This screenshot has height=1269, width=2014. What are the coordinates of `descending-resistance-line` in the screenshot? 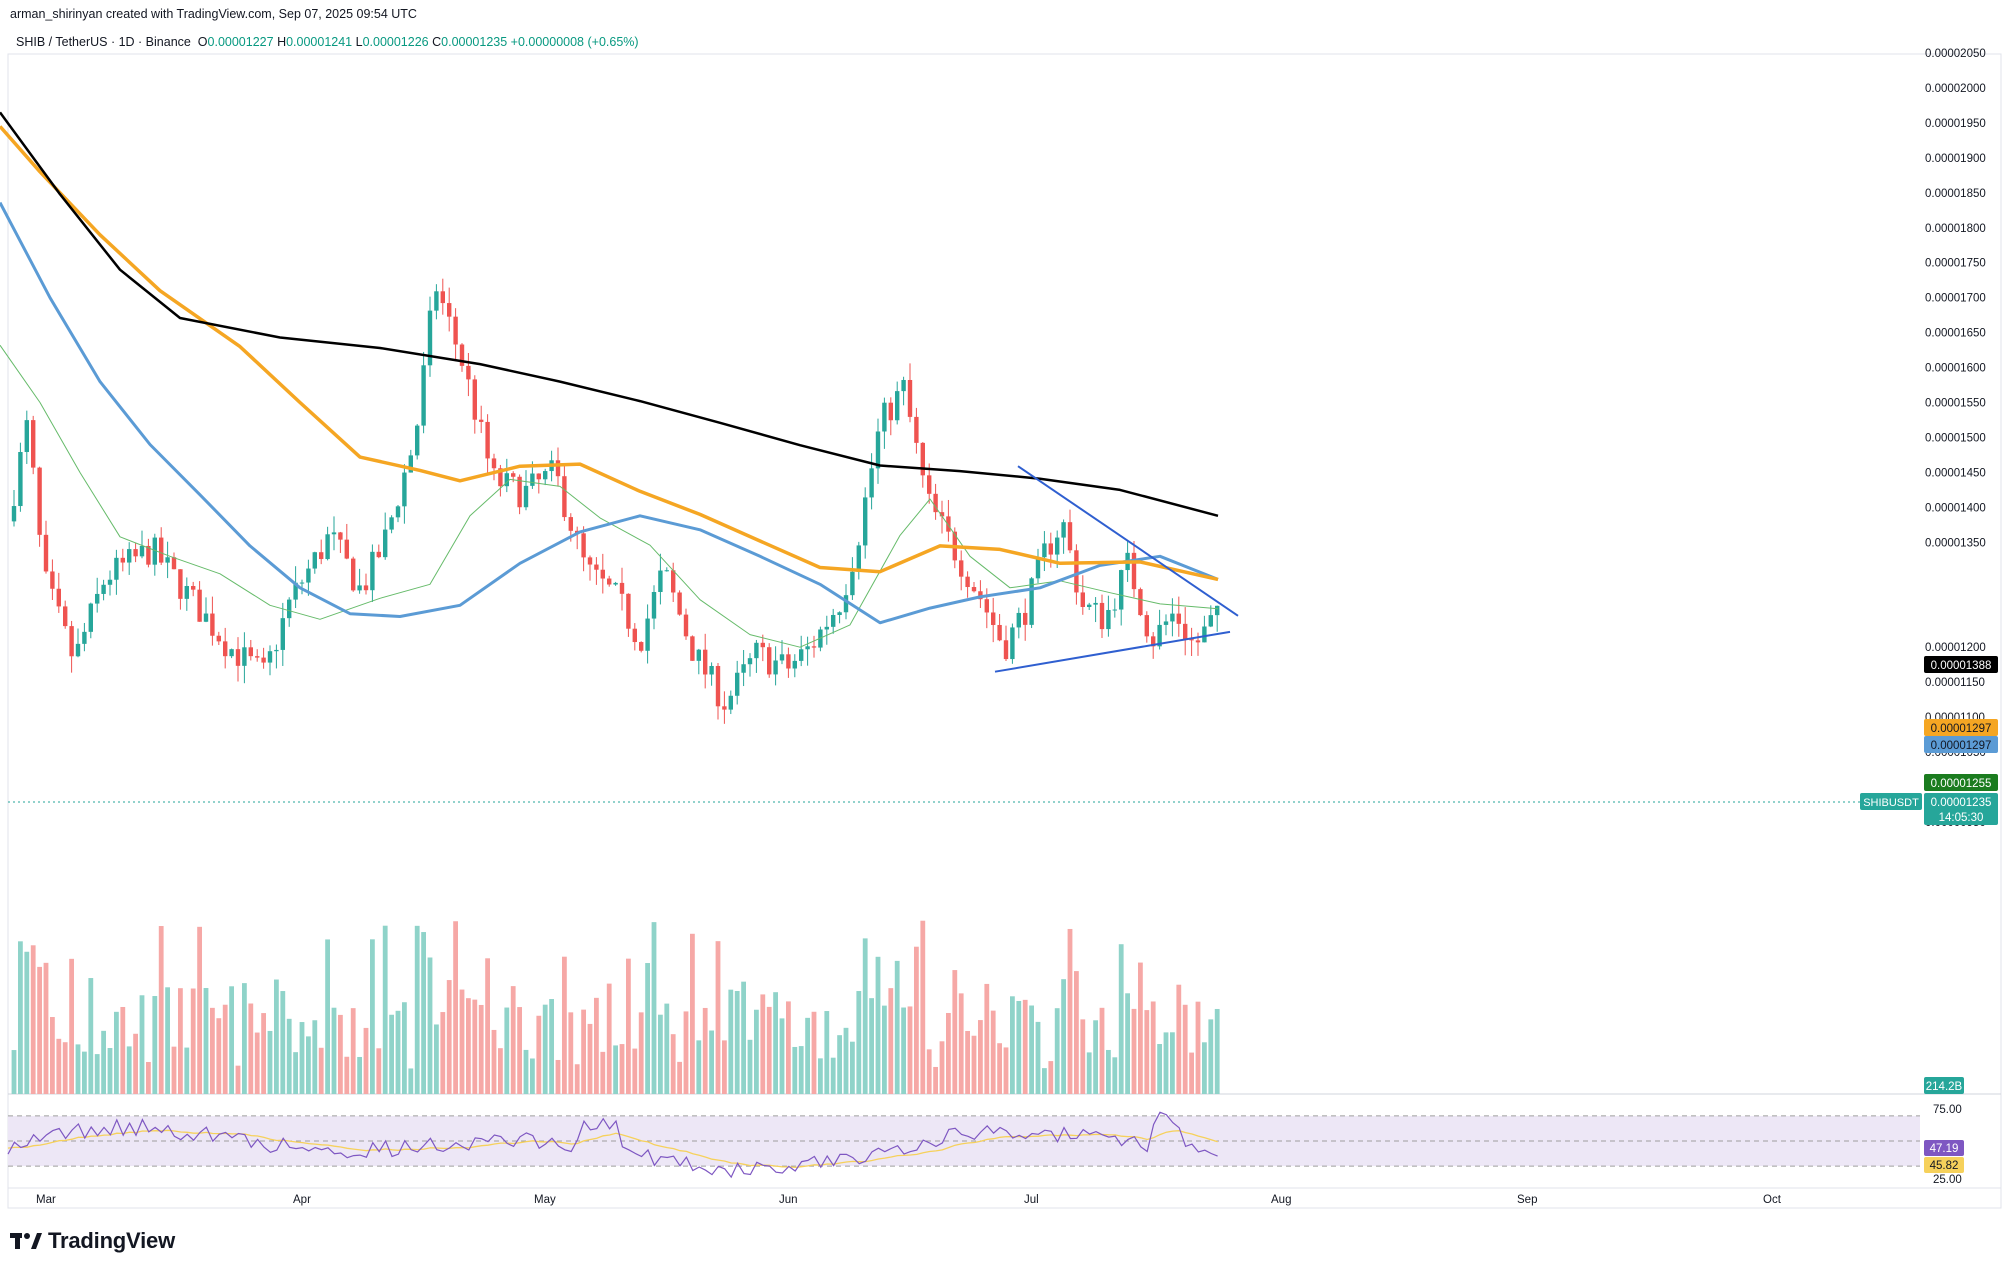 It's located at (1128, 541).